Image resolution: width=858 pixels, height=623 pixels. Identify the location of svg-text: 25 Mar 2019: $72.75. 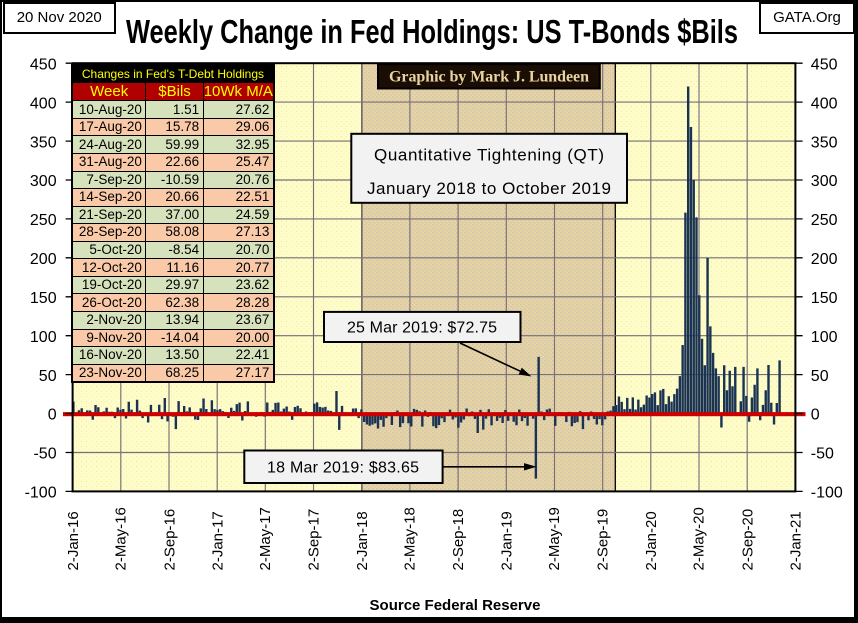
(422, 328).